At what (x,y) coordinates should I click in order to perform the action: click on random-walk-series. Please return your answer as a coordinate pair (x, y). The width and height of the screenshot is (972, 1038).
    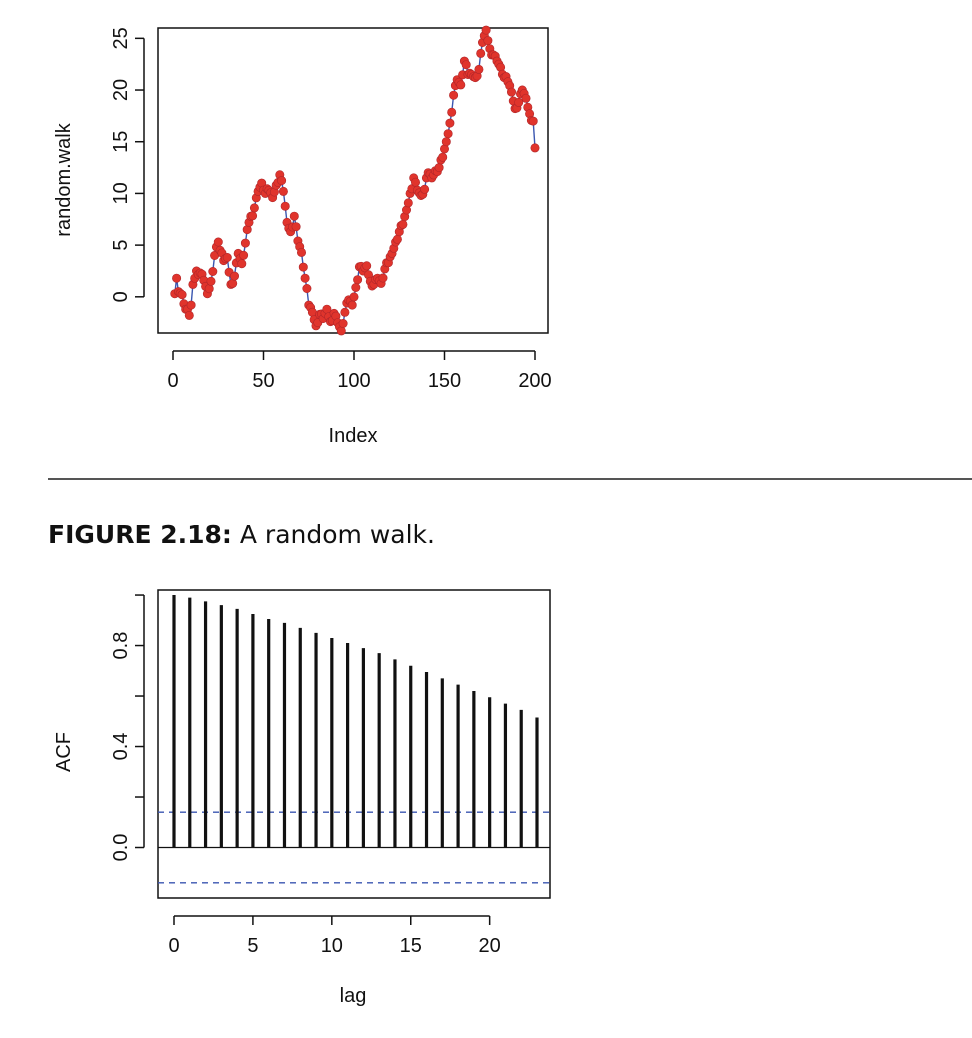
    Looking at the image, I should click on (355, 180).